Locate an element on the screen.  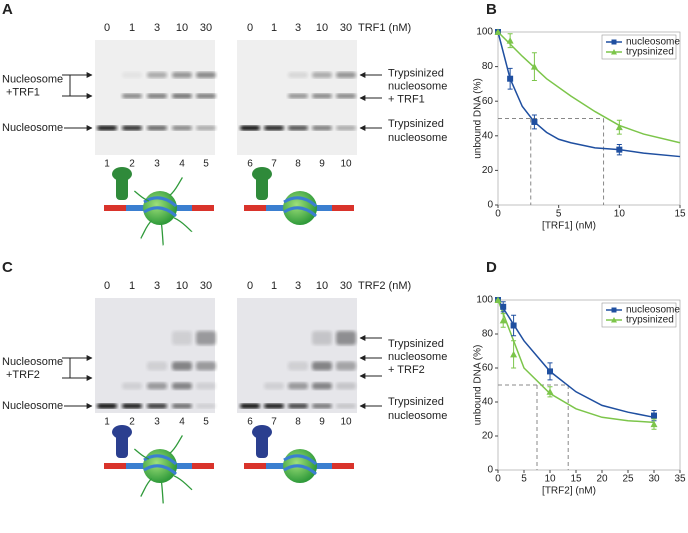
x-axis-label: [TRF1] (nM) is located at coordinates (569, 226).